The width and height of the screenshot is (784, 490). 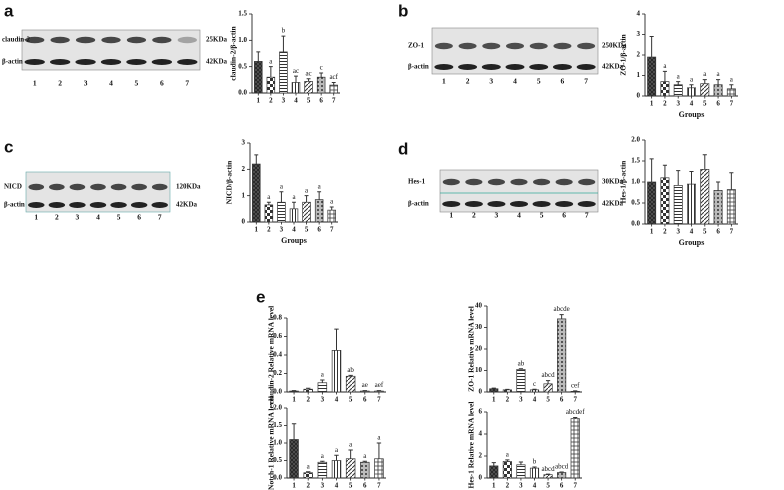 I want to click on y-tick-label: 20, so click(x=479, y=349).